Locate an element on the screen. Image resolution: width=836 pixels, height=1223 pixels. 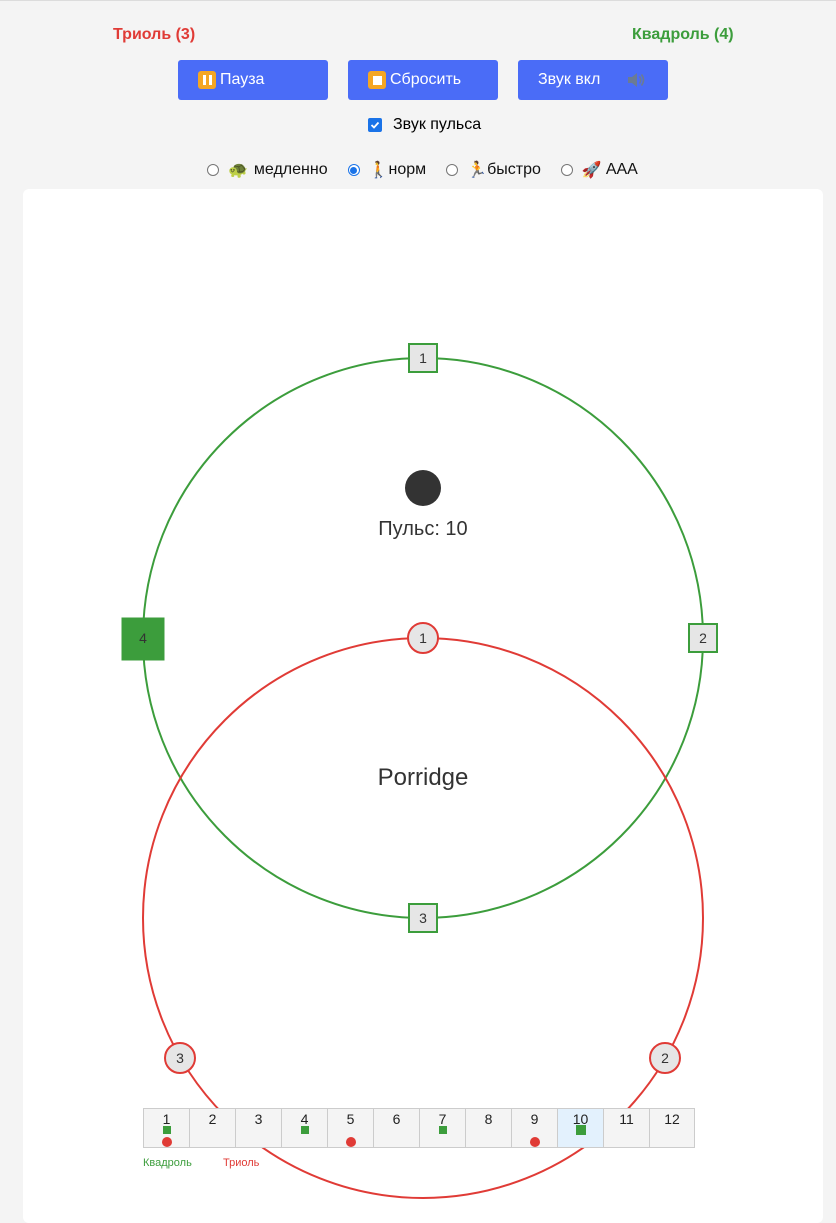
beat-cell: 4 is located at coordinates (304, 1128).